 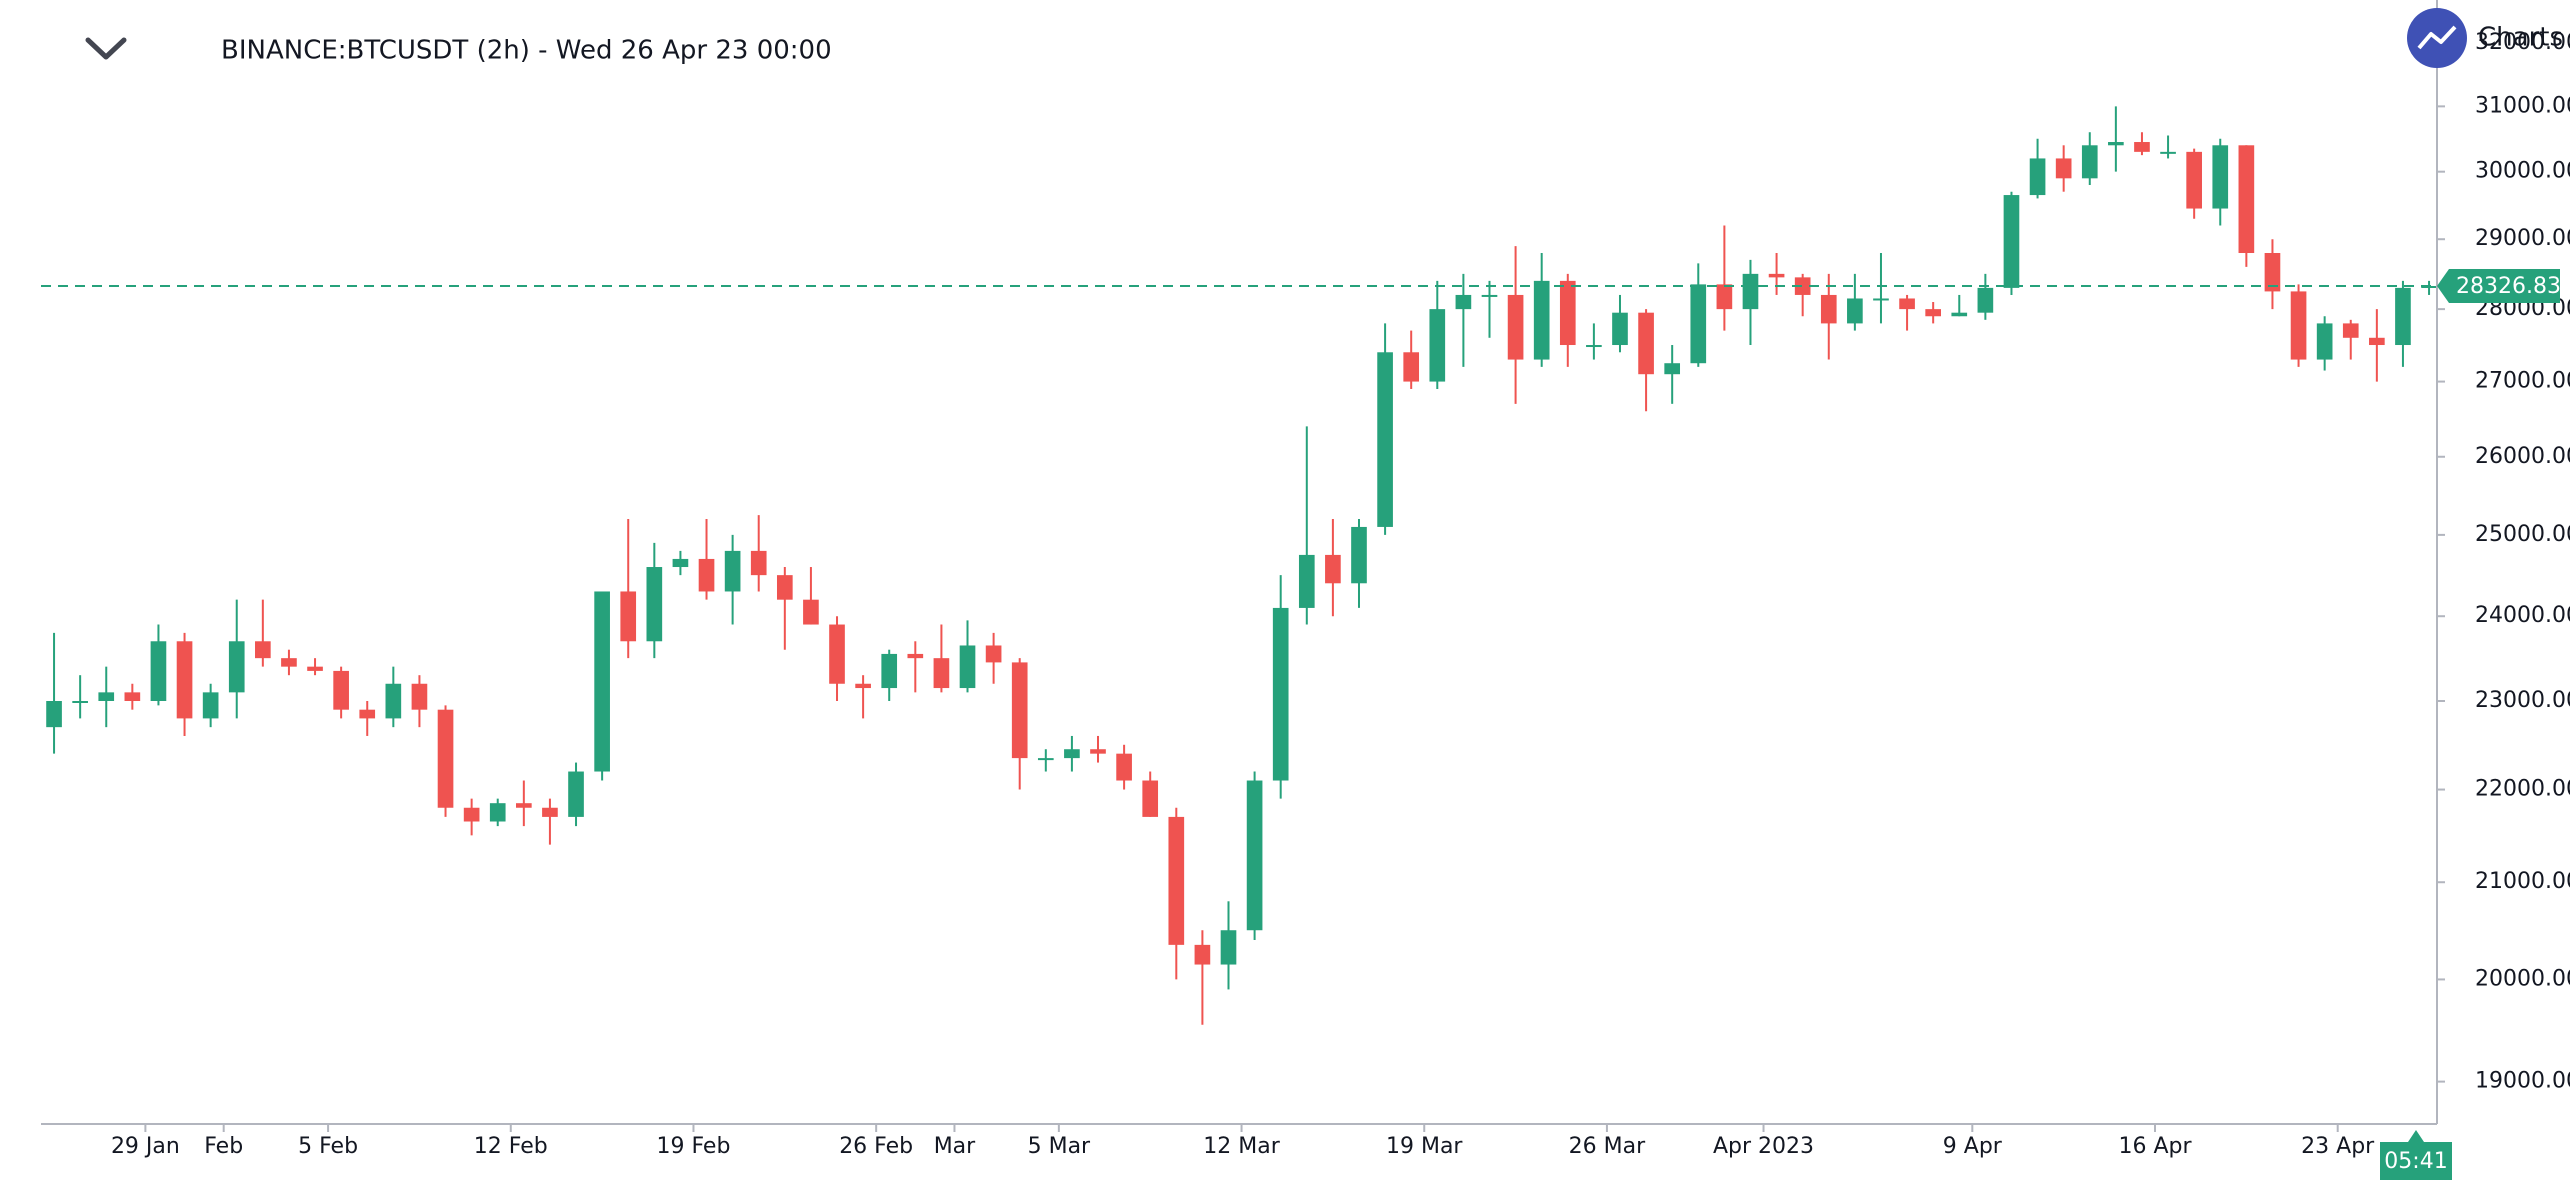 What do you see at coordinates (106, 48) in the screenshot?
I see `menu-chevron` at bounding box center [106, 48].